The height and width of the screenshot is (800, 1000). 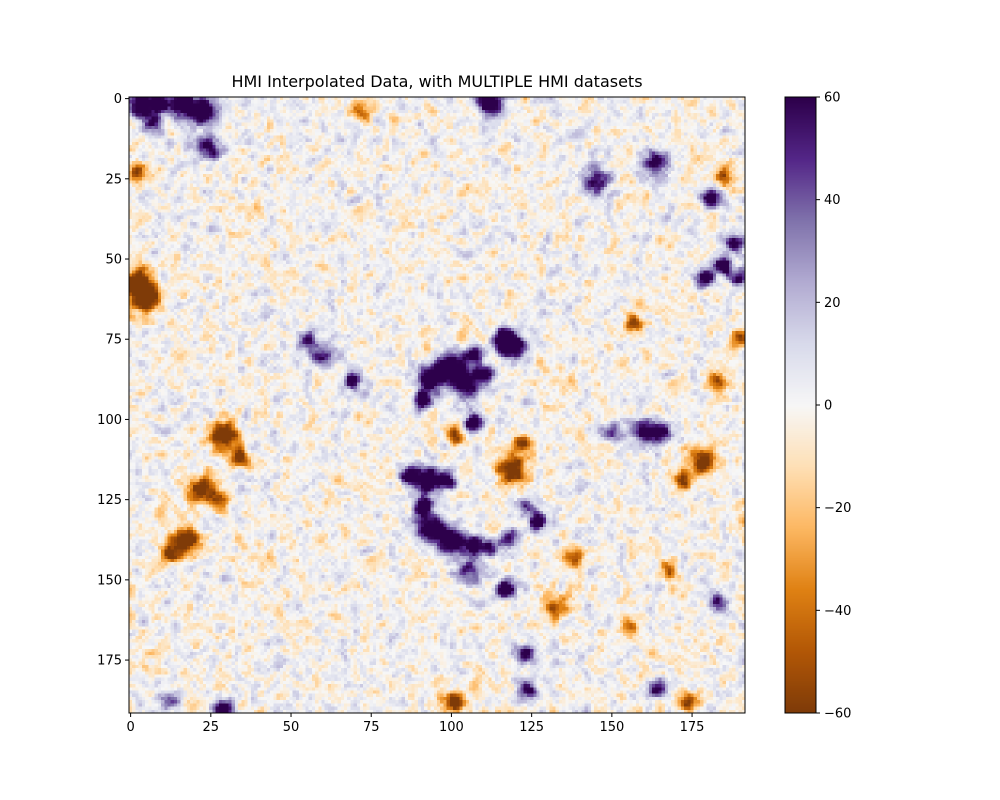 I want to click on colorbar-tick-label: −20, so click(x=837, y=508).